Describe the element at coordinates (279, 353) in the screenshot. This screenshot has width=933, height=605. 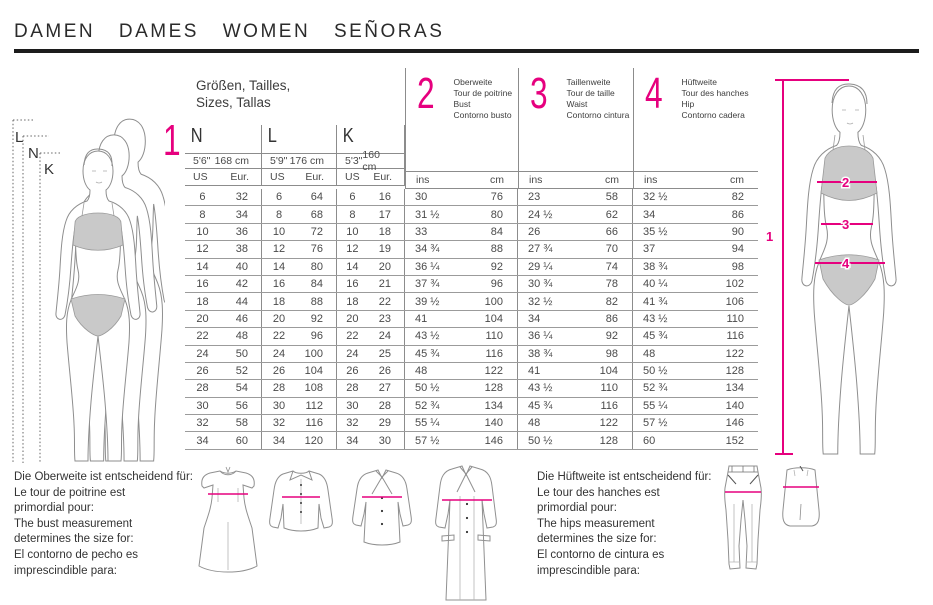
I see `size-value: 24` at that location.